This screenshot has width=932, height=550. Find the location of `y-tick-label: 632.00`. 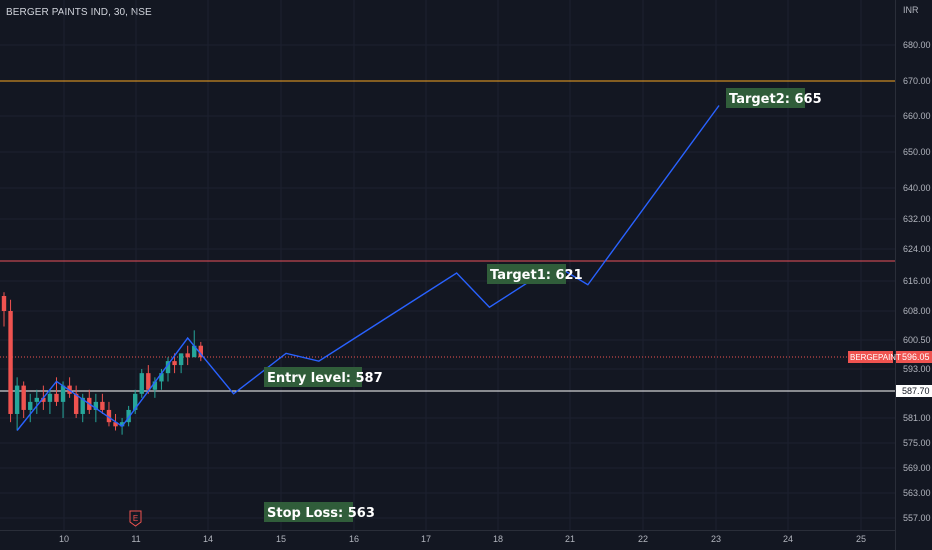

y-tick-label: 632.00 is located at coordinates (917, 219).